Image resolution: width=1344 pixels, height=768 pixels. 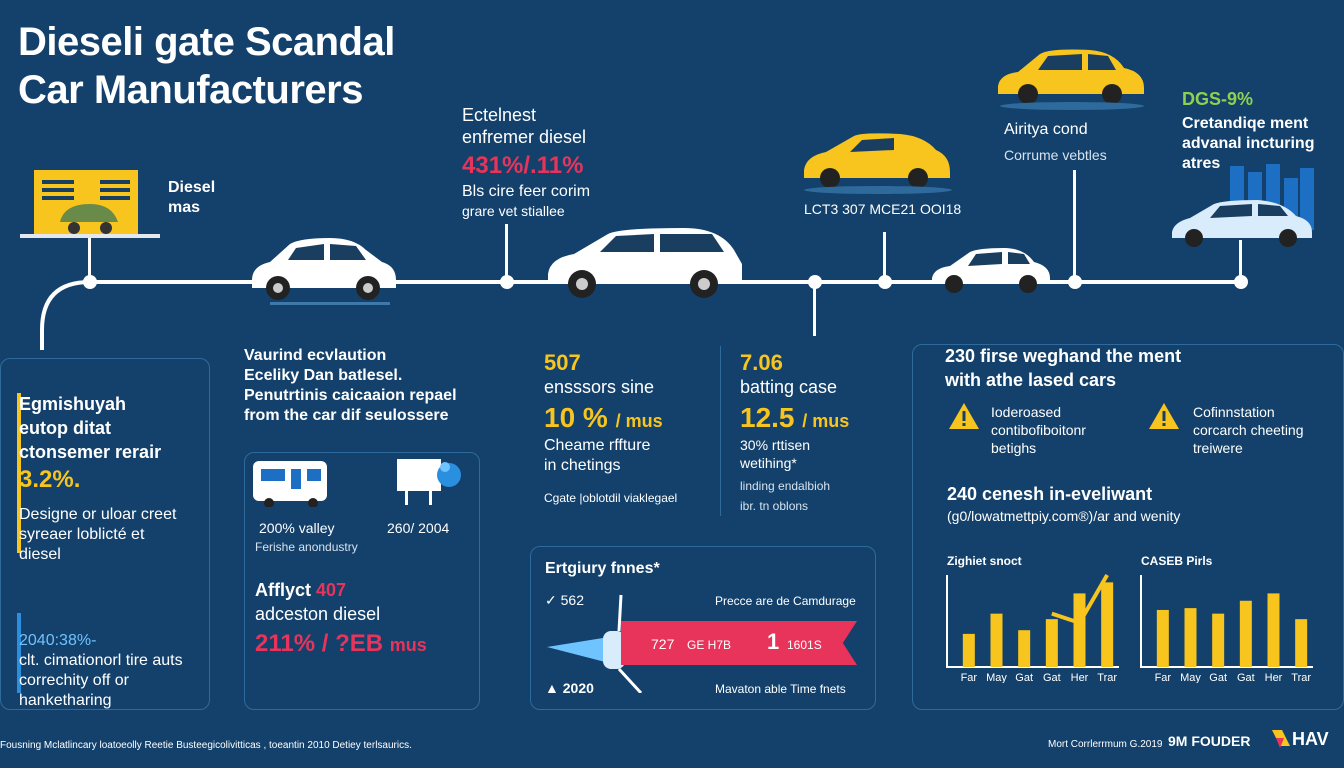 What do you see at coordinates (785, 601) in the screenshot?
I see `fines-right1: Precce are de Camdurage` at bounding box center [785, 601].